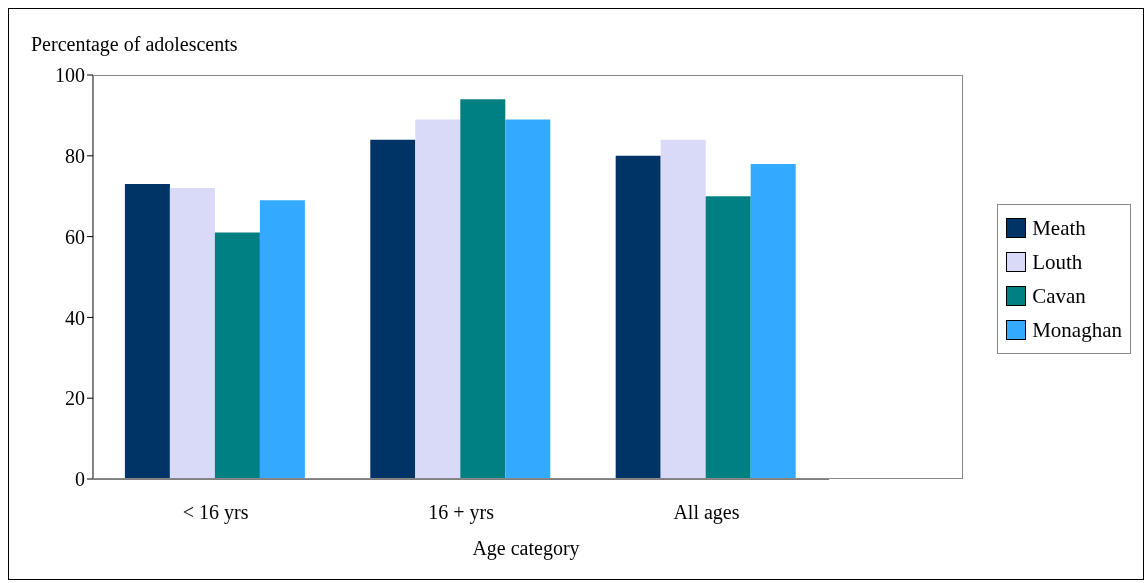  I want to click on y-tick-label: 80, so click(75, 155).